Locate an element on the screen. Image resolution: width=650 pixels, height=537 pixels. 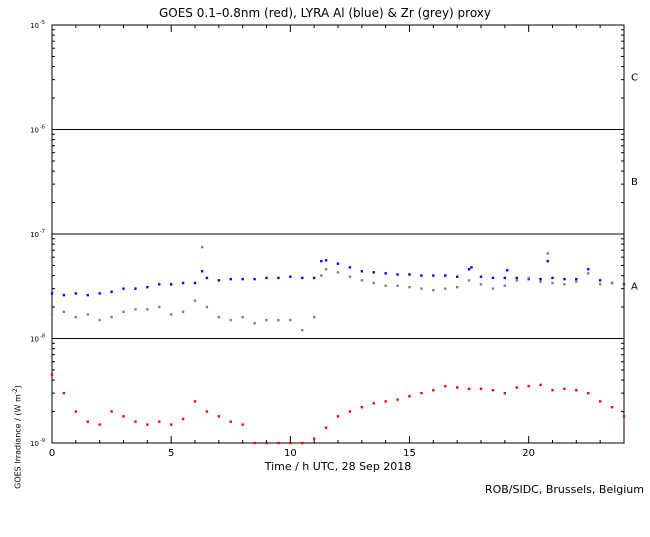
y-tick-exponent: -5 is located at coordinates (42, 23).